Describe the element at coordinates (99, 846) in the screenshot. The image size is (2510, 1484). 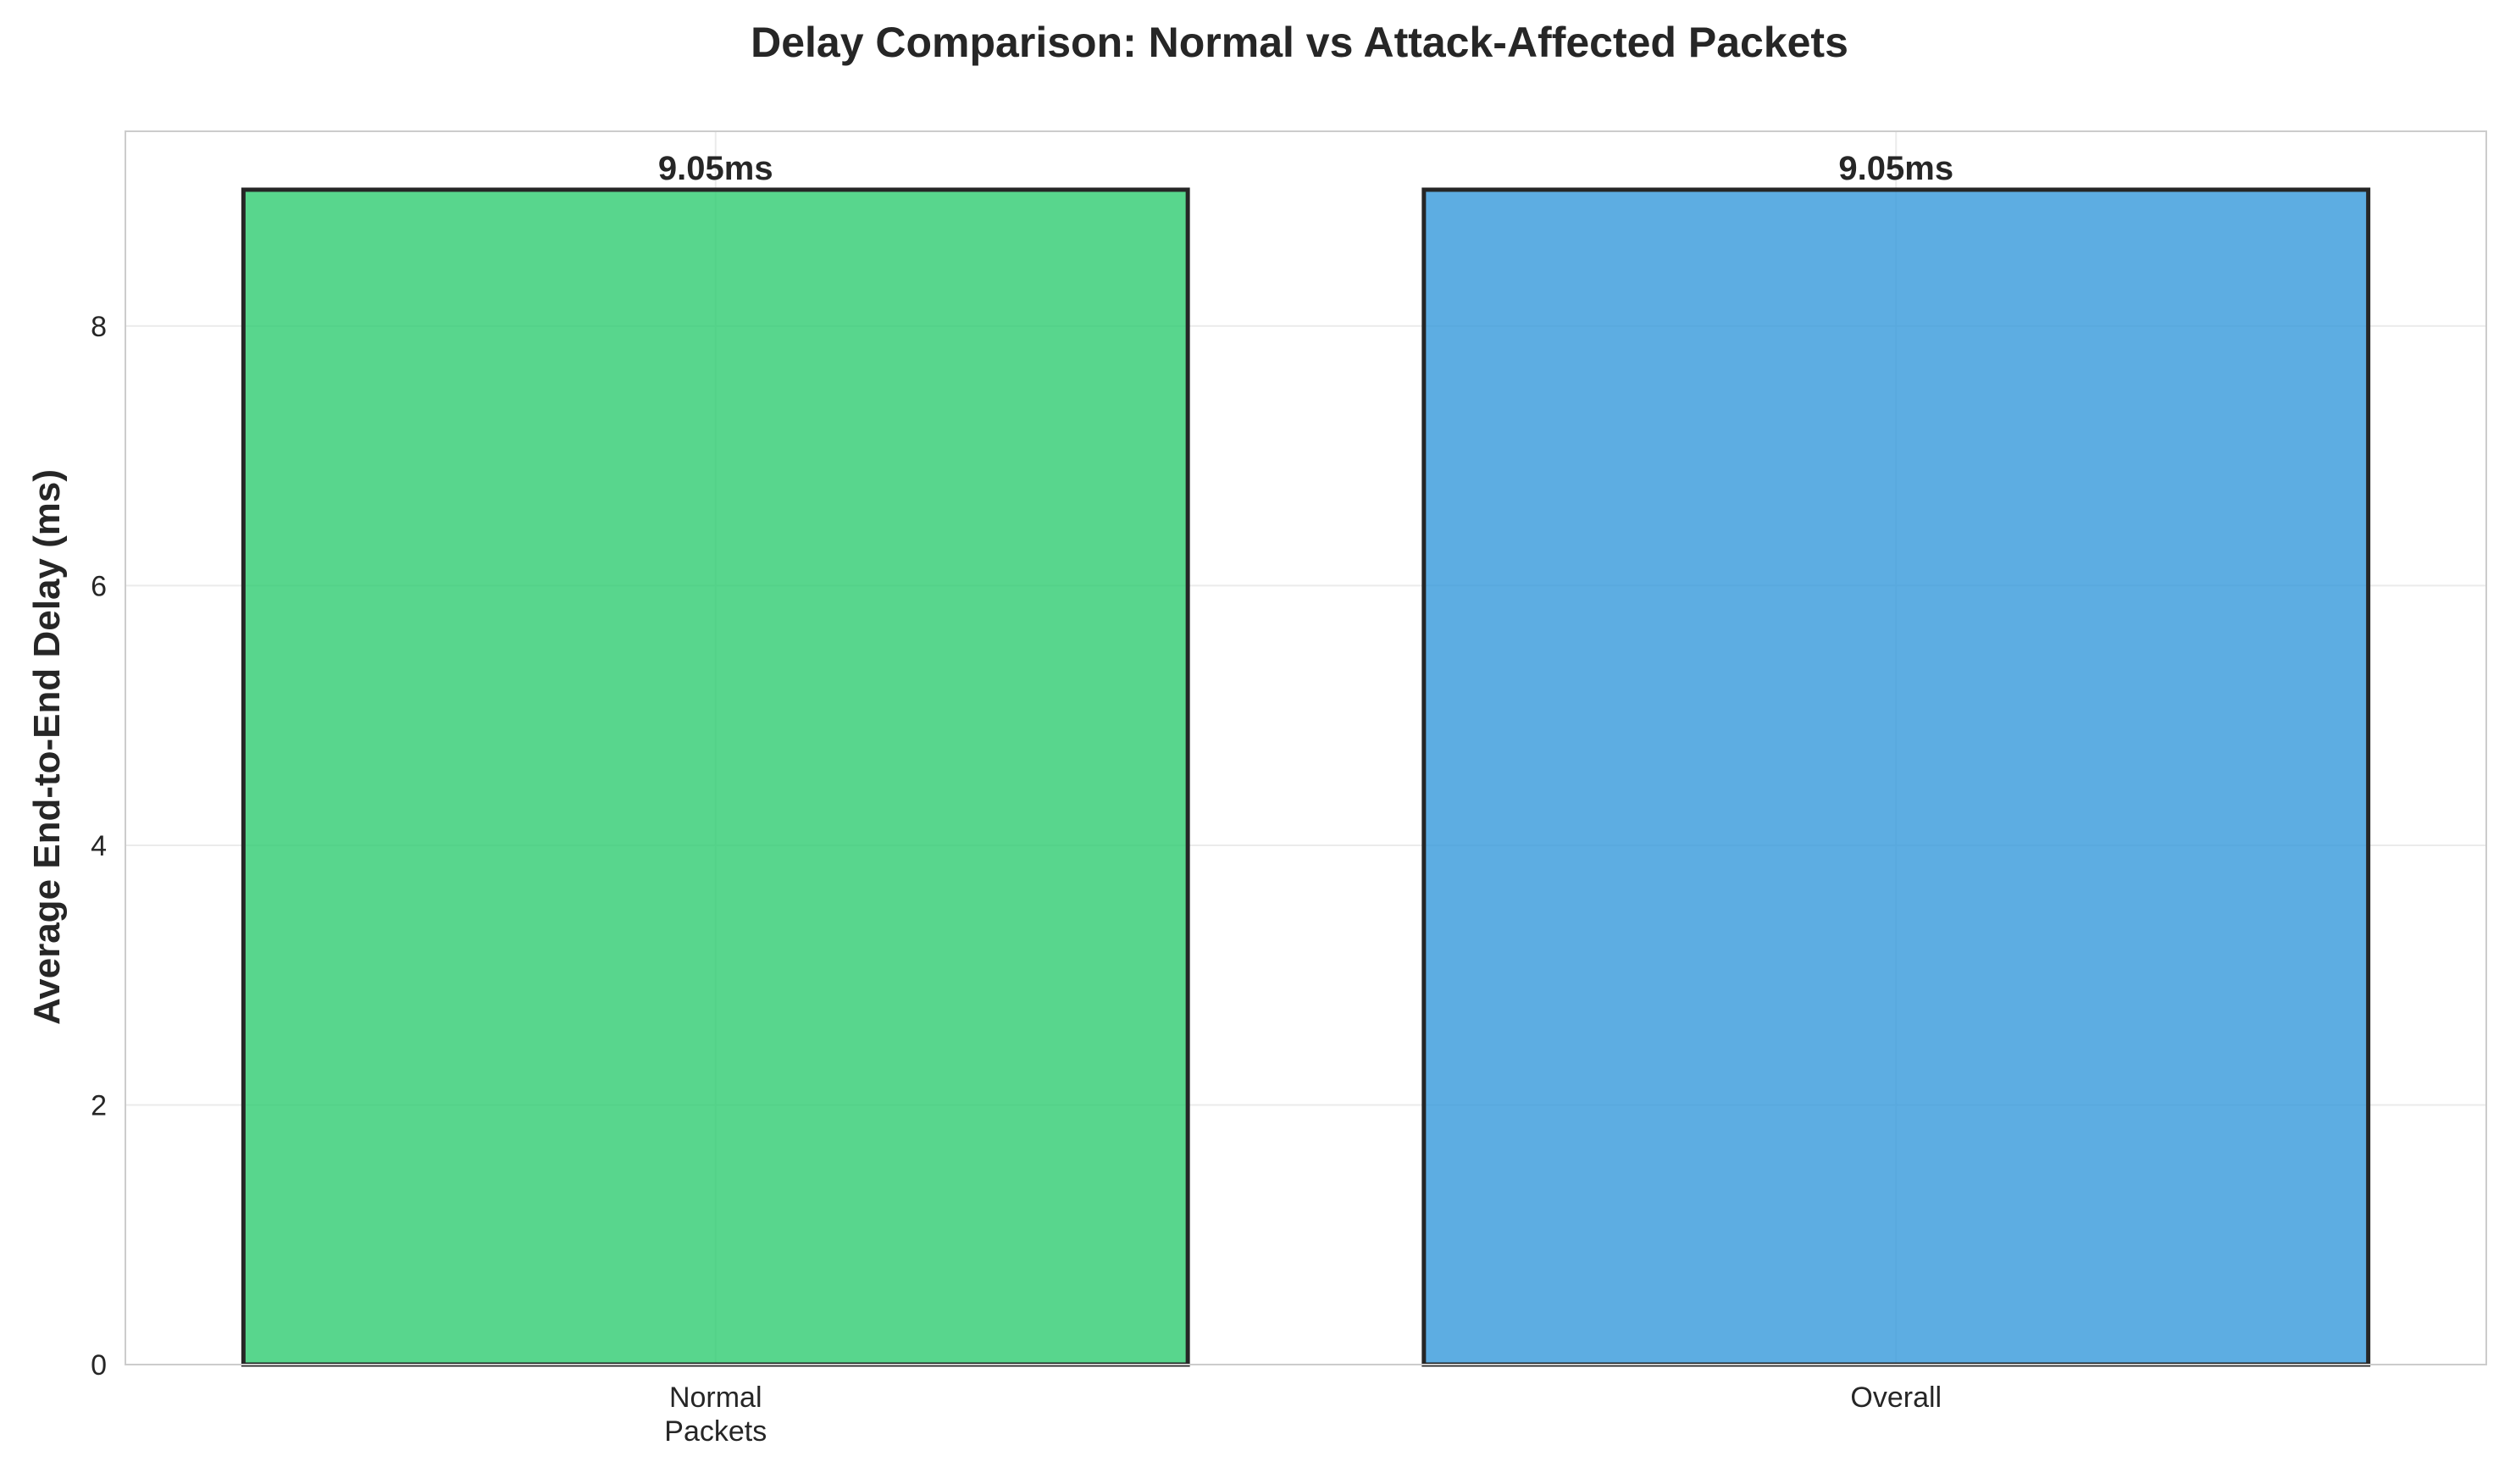
I see `y-tick-label: 4` at that location.